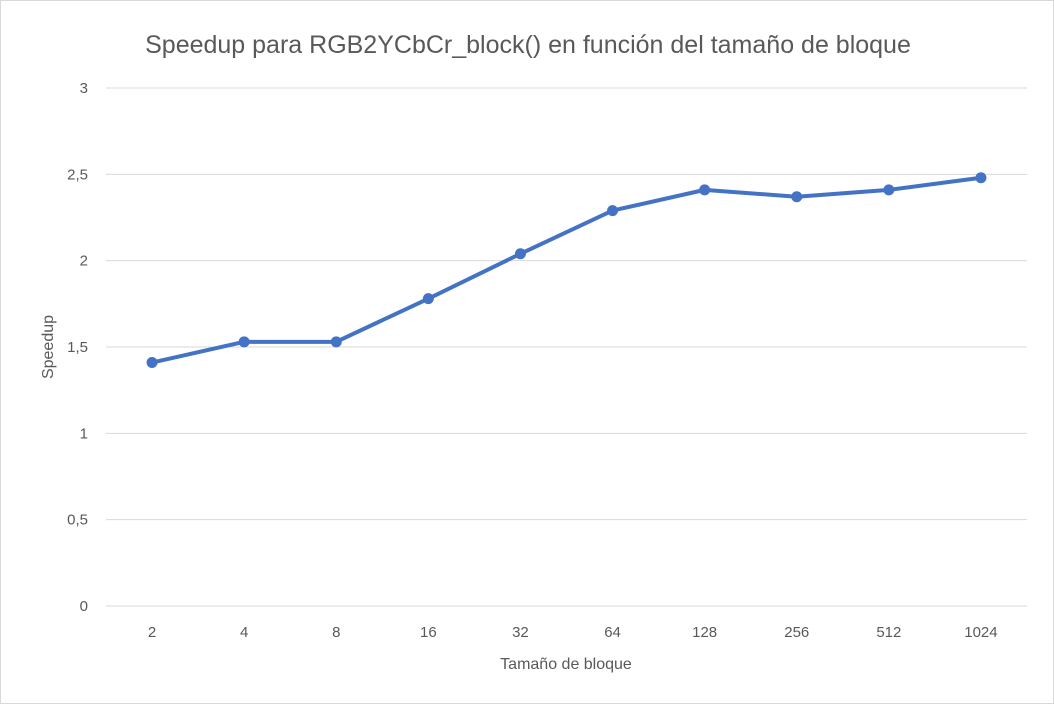 Image resolution: width=1054 pixels, height=705 pixels. I want to click on x-tick-label: 256, so click(796, 632).